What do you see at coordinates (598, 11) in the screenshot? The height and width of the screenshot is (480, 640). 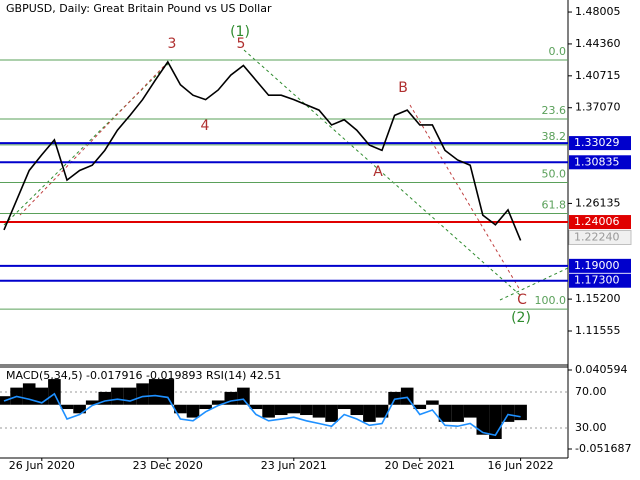 I see `y-tick-label: 1.48005` at bounding box center [598, 11].